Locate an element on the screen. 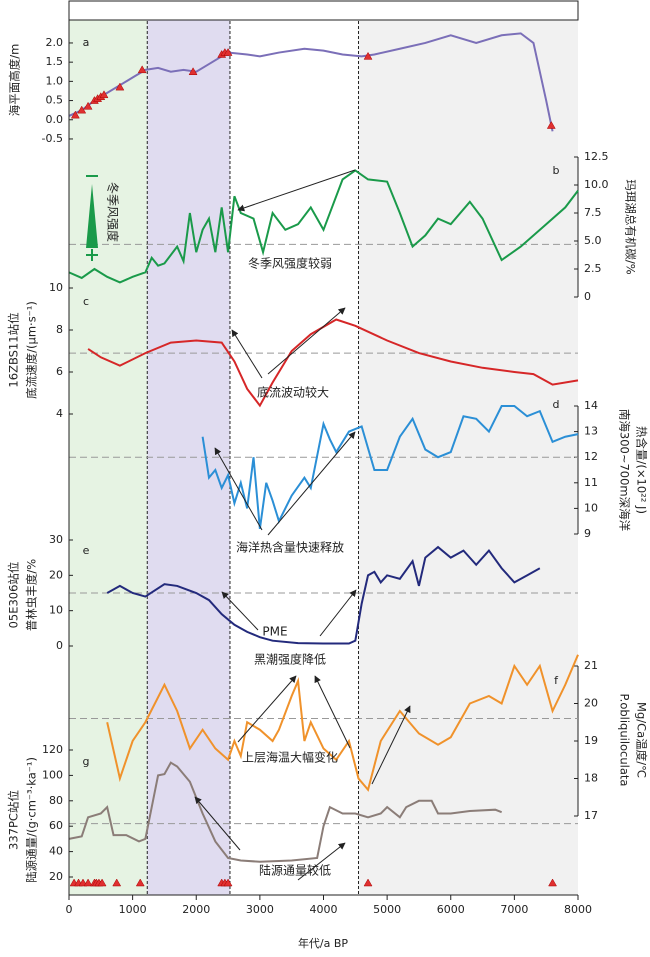  y-axis-label: 底流速度/(μm·s⁻¹) is located at coordinates (32, 350).